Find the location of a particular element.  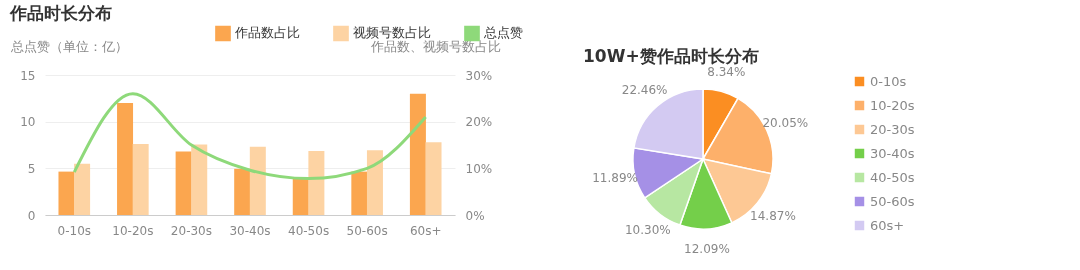

data-label: 12.09% is located at coordinates (707, 248).